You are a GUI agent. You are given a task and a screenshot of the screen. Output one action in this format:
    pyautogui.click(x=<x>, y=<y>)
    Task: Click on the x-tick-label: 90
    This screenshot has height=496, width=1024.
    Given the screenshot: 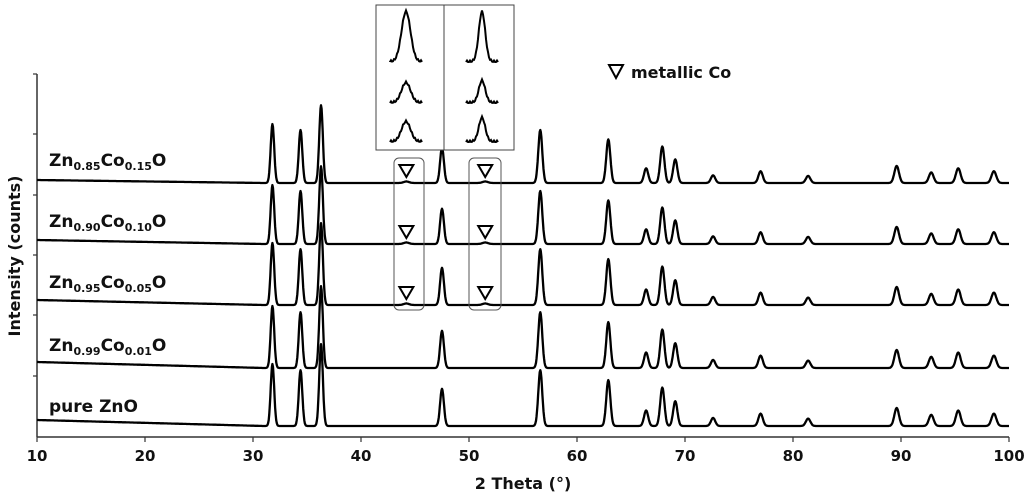 What is the action you would take?
    pyautogui.click(x=901, y=456)
    